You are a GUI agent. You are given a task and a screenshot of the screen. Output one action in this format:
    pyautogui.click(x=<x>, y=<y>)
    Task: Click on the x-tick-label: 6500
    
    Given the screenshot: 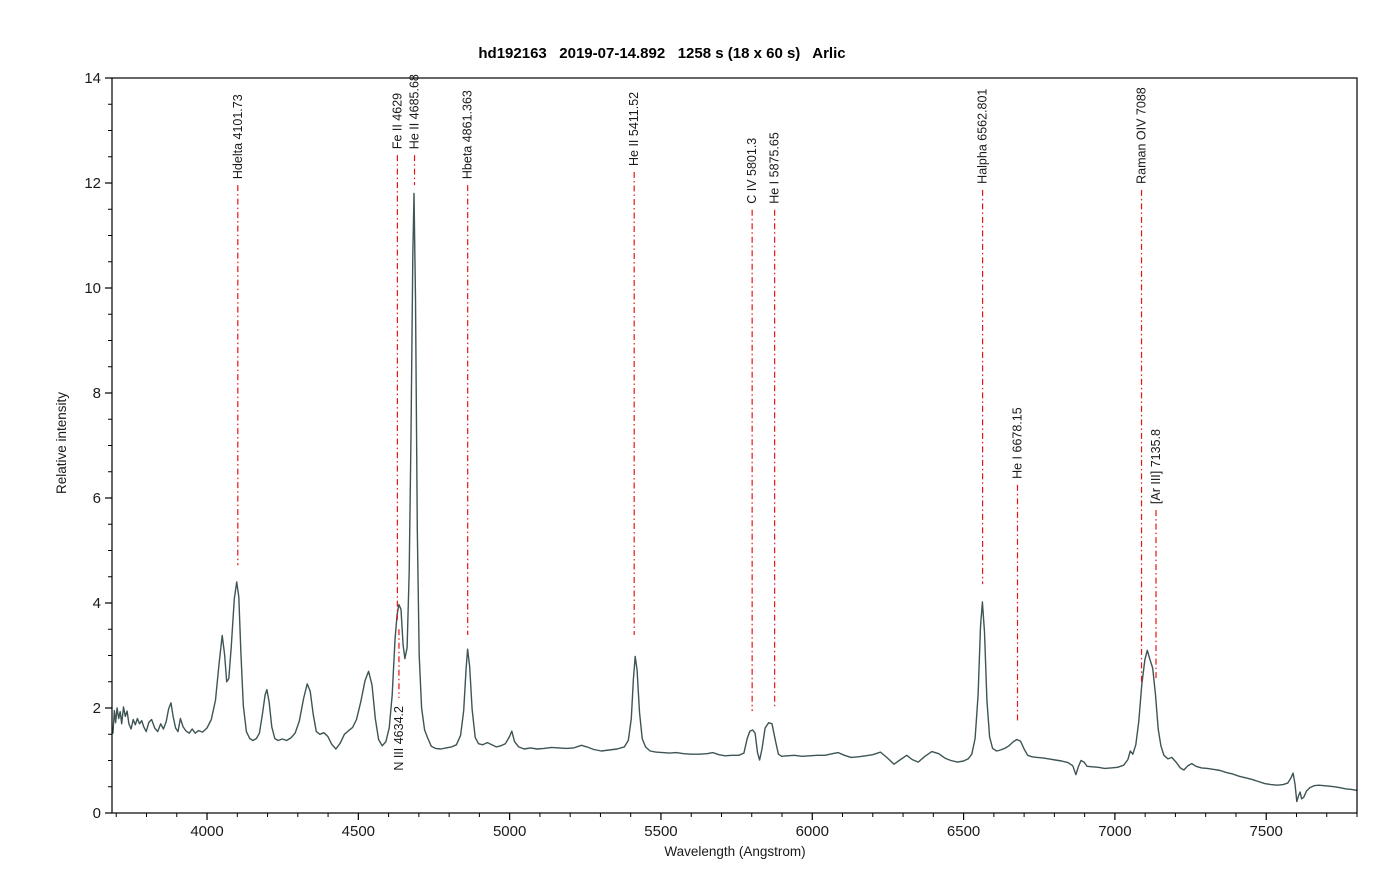 What is the action you would take?
    pyautogui.click(x=963, y=831)
    